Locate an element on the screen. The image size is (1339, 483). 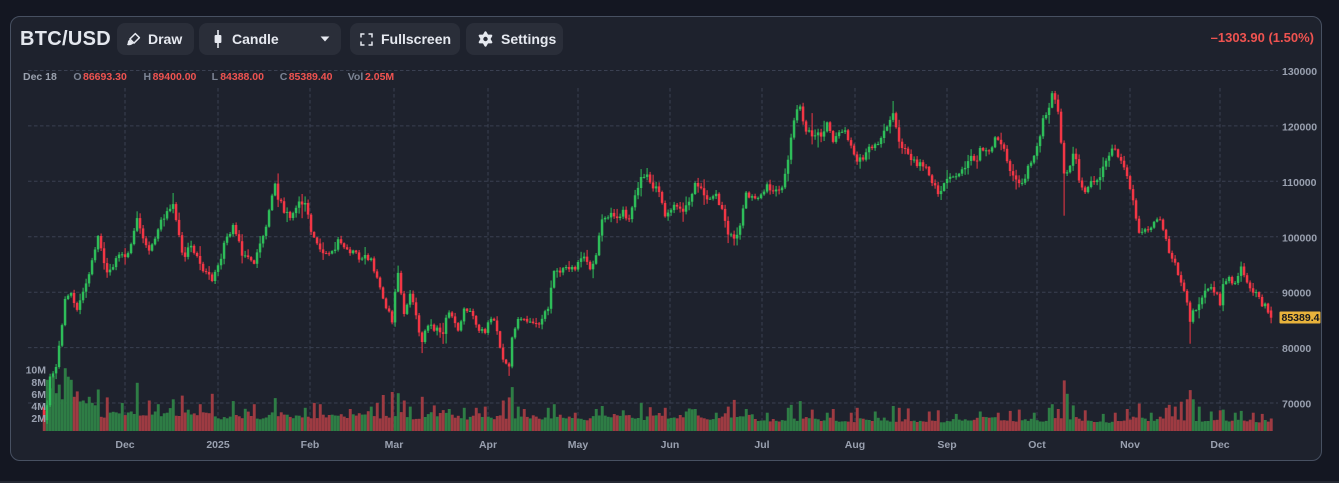
svg-text: Jul is located at coordinates (761, 445).